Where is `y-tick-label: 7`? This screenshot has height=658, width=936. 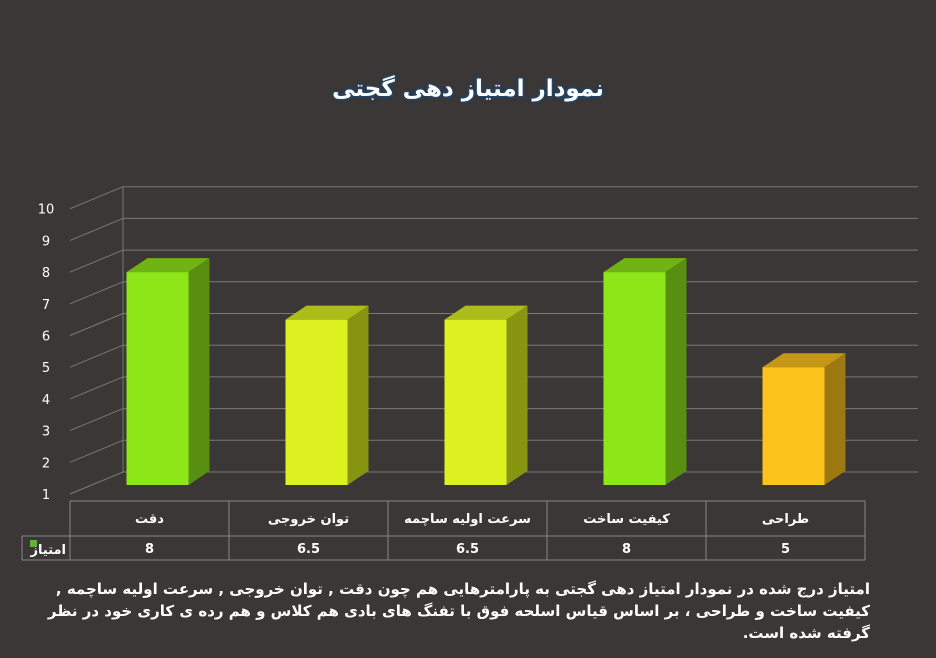 y-tick-label: 7 is located at coordinates (46, 305).